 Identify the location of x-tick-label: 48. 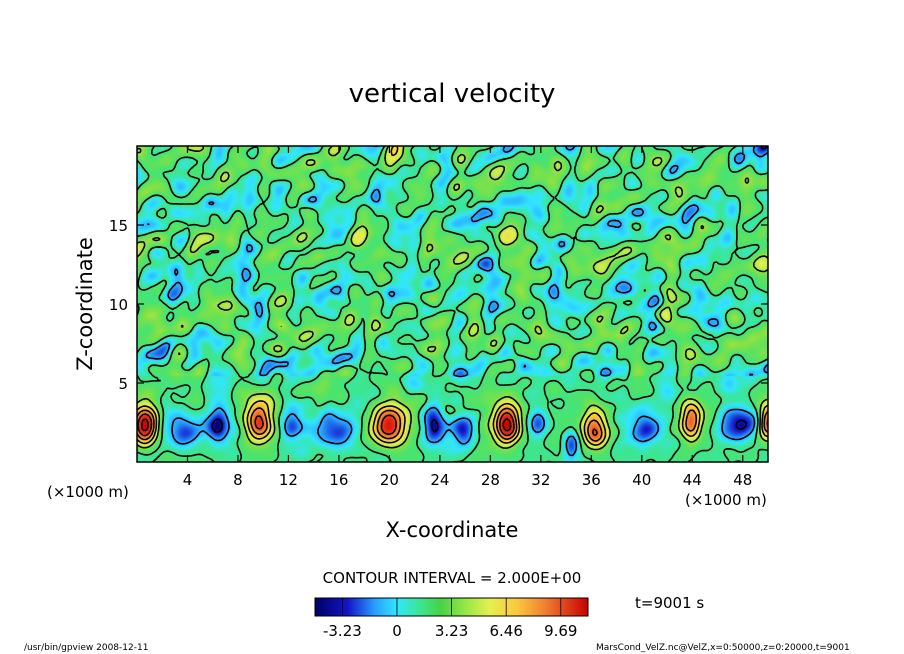
(742, 480).